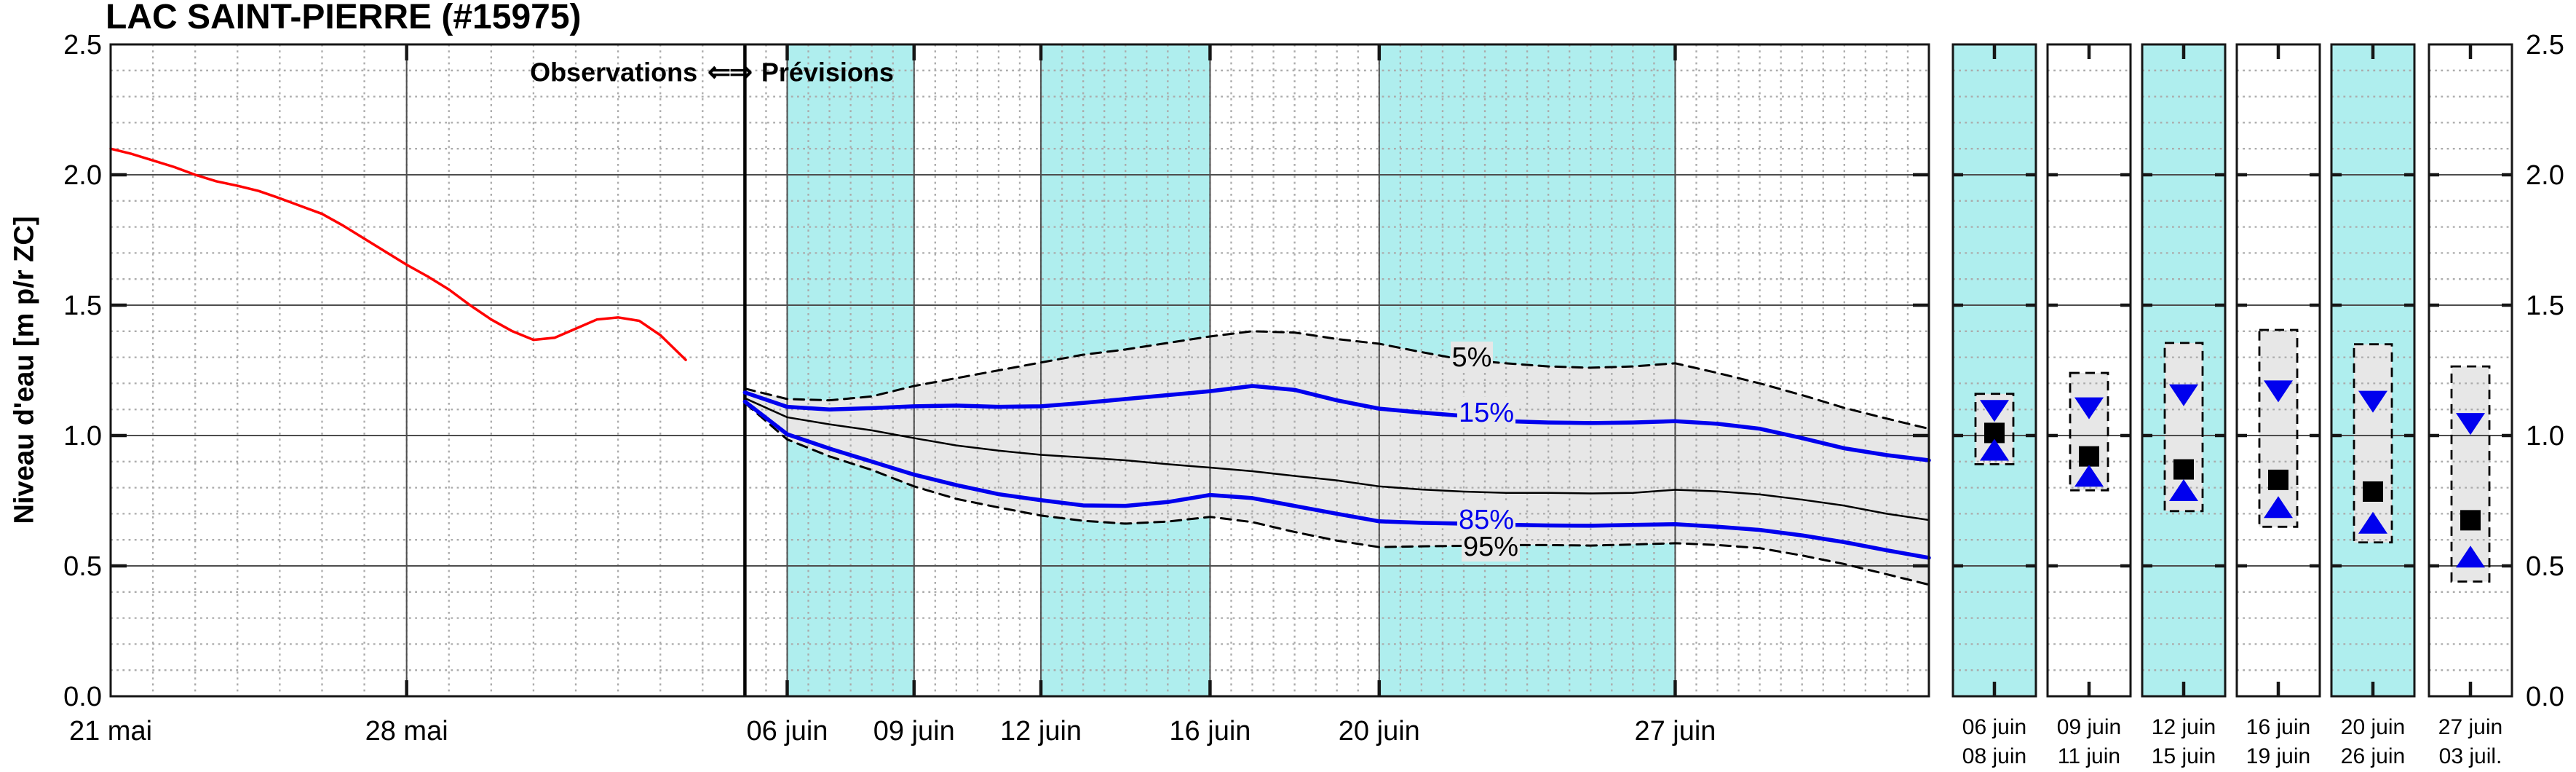  Describe the element at coordinates (1490, 547) in the screenshot. I see `percentile-label: 95%` at that location.